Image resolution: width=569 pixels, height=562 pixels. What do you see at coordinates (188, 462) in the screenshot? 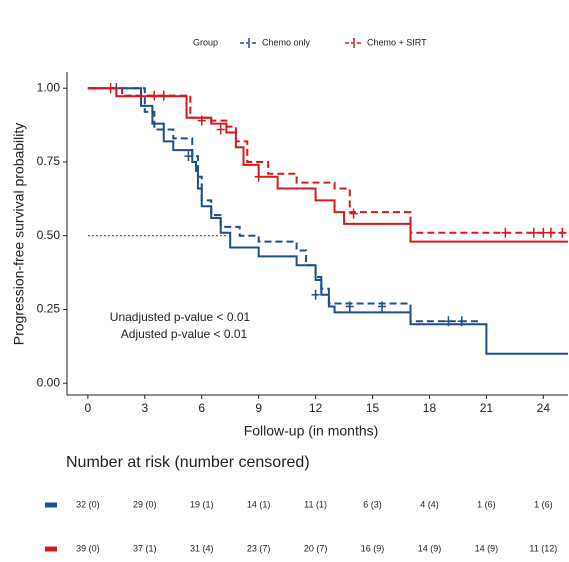
I see `risk-table-title: Number at risk (number censored)` at bounding box center [188, 462].